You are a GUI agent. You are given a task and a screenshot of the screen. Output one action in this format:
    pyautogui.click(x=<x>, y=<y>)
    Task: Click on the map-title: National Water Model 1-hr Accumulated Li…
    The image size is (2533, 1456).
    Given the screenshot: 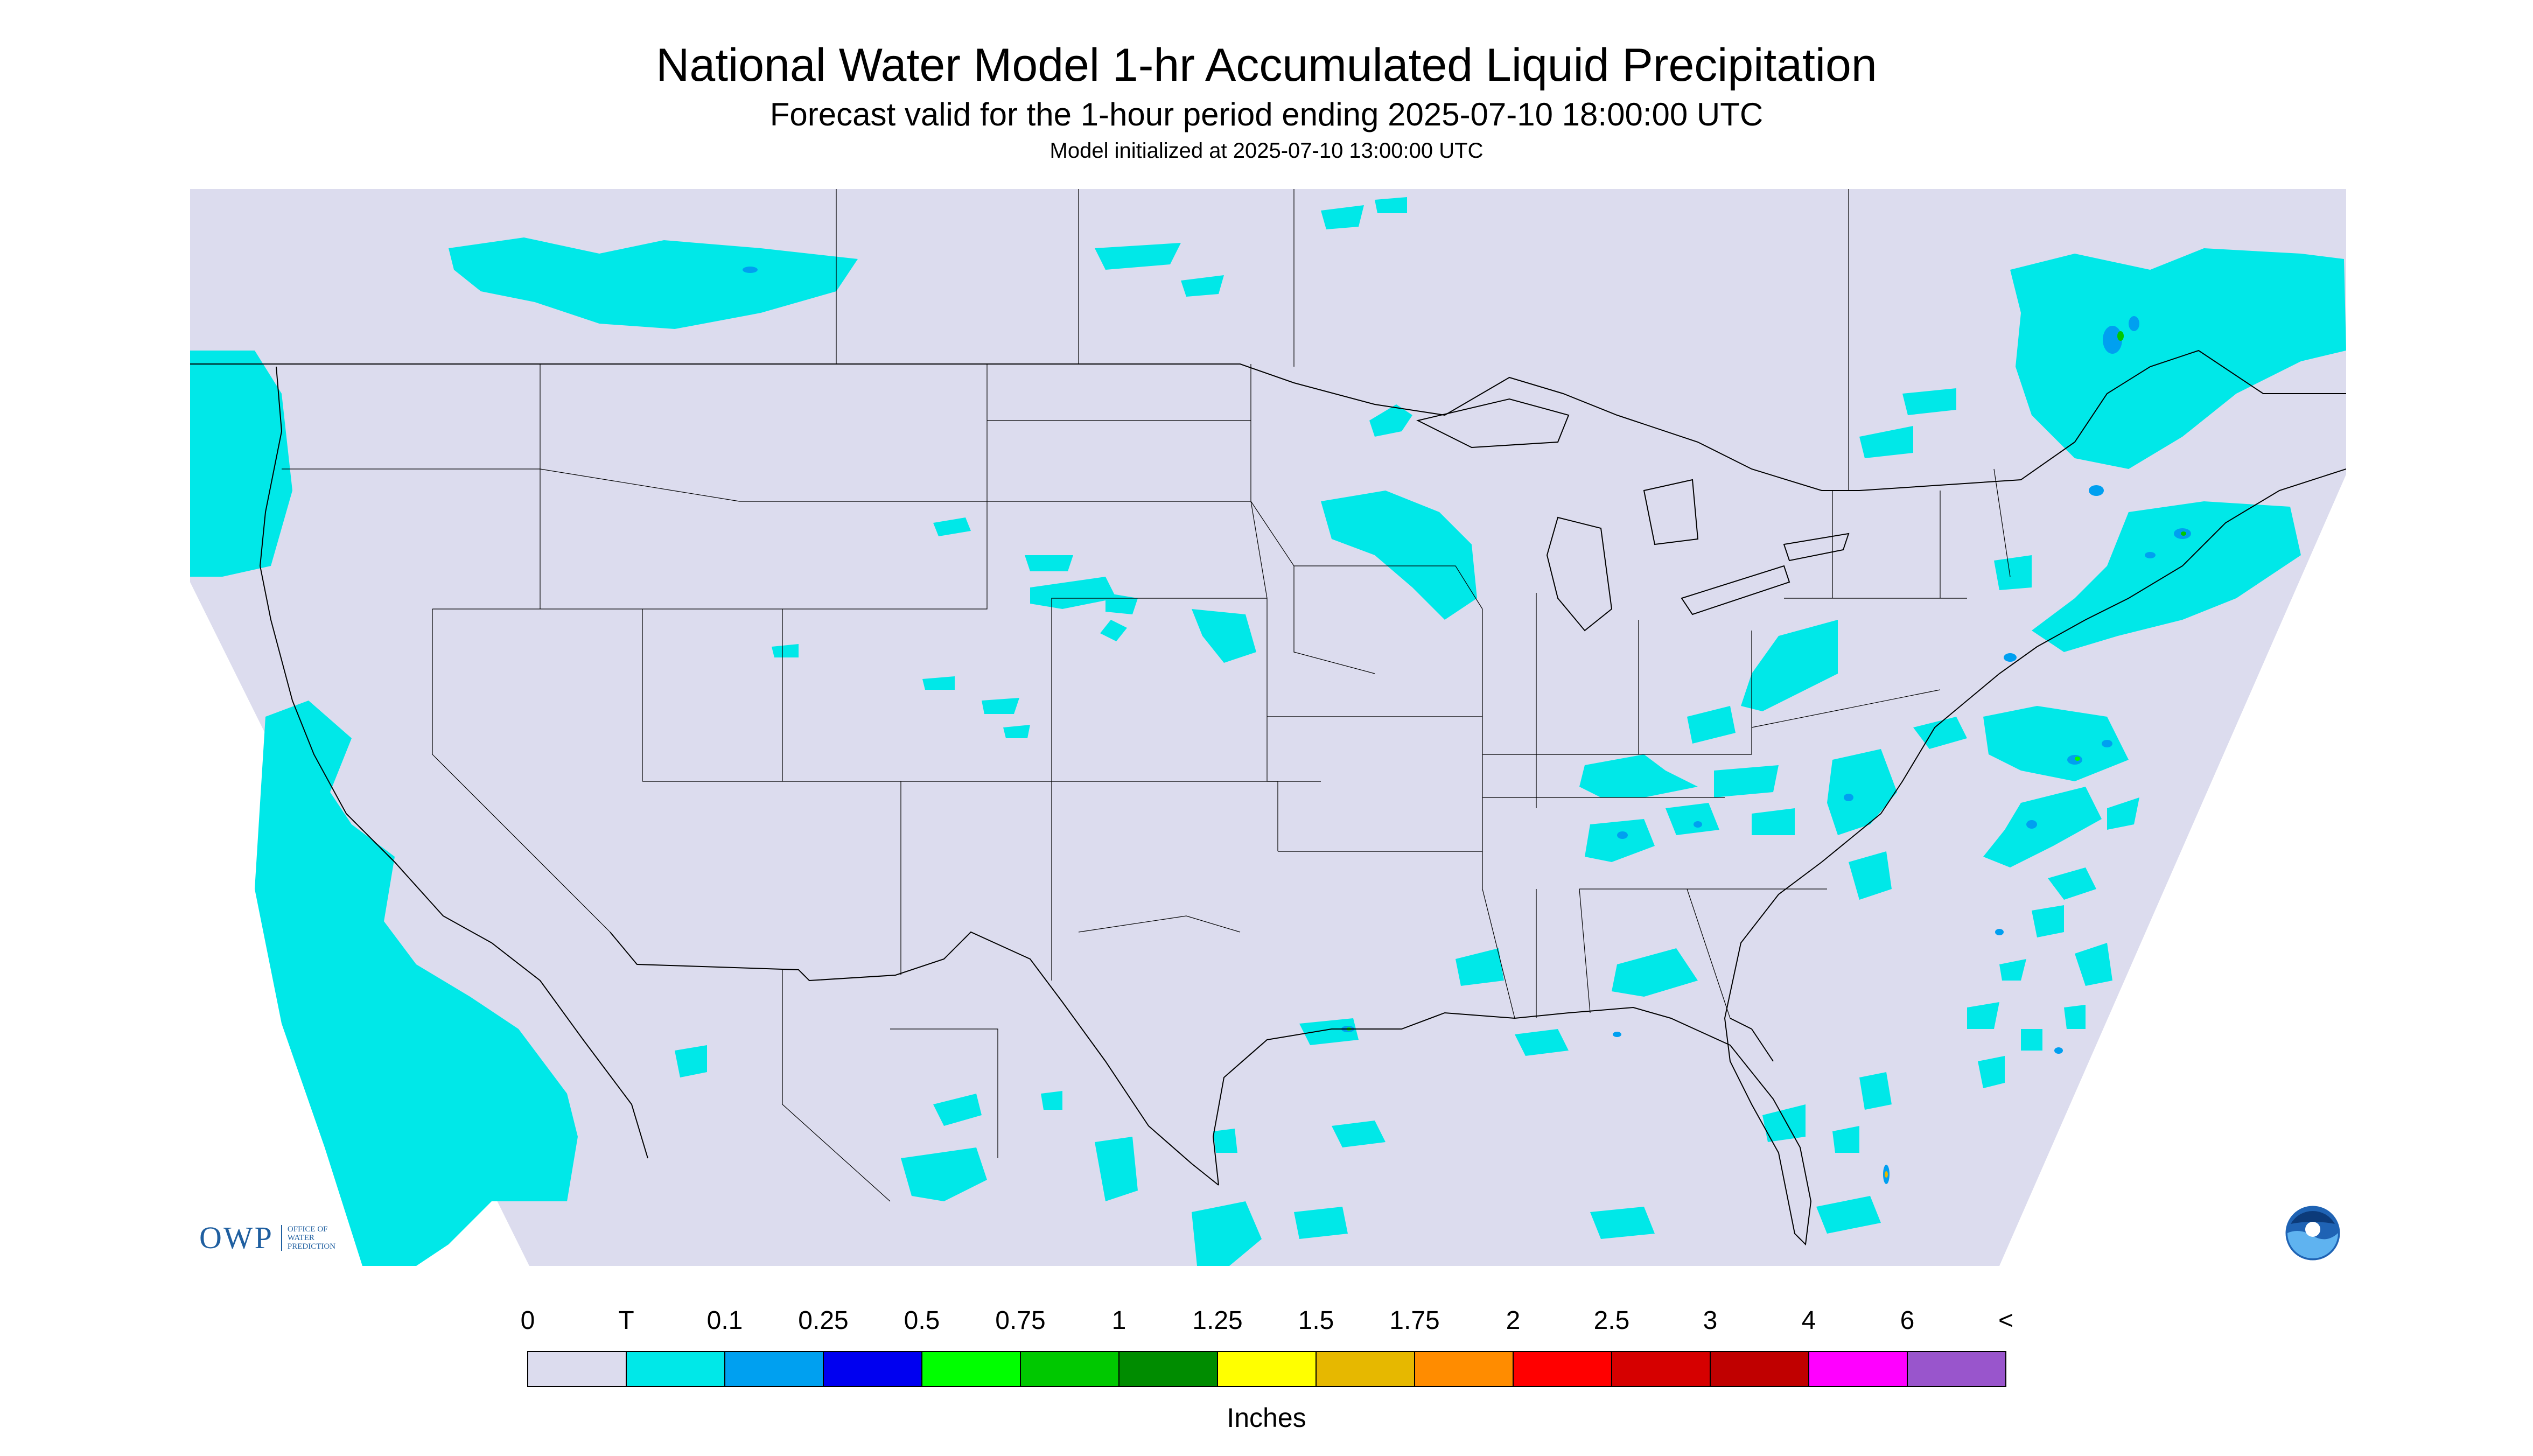 What is the action you would take?
    pyautogui.click(x=1266, y=65)
    